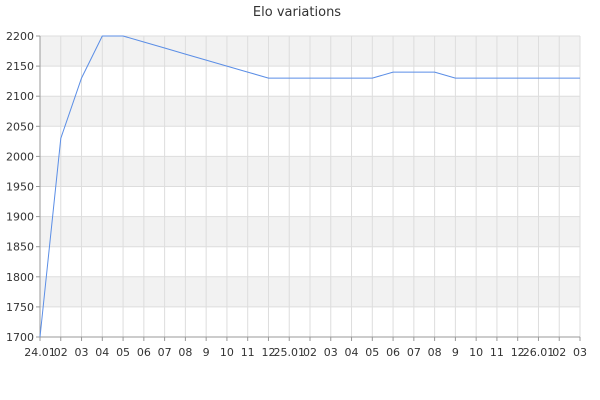  What do you see at coordinates (40, 352) in the screenshot?
I see `x-tick-label: 24.01` at bounding box center [40, 352].